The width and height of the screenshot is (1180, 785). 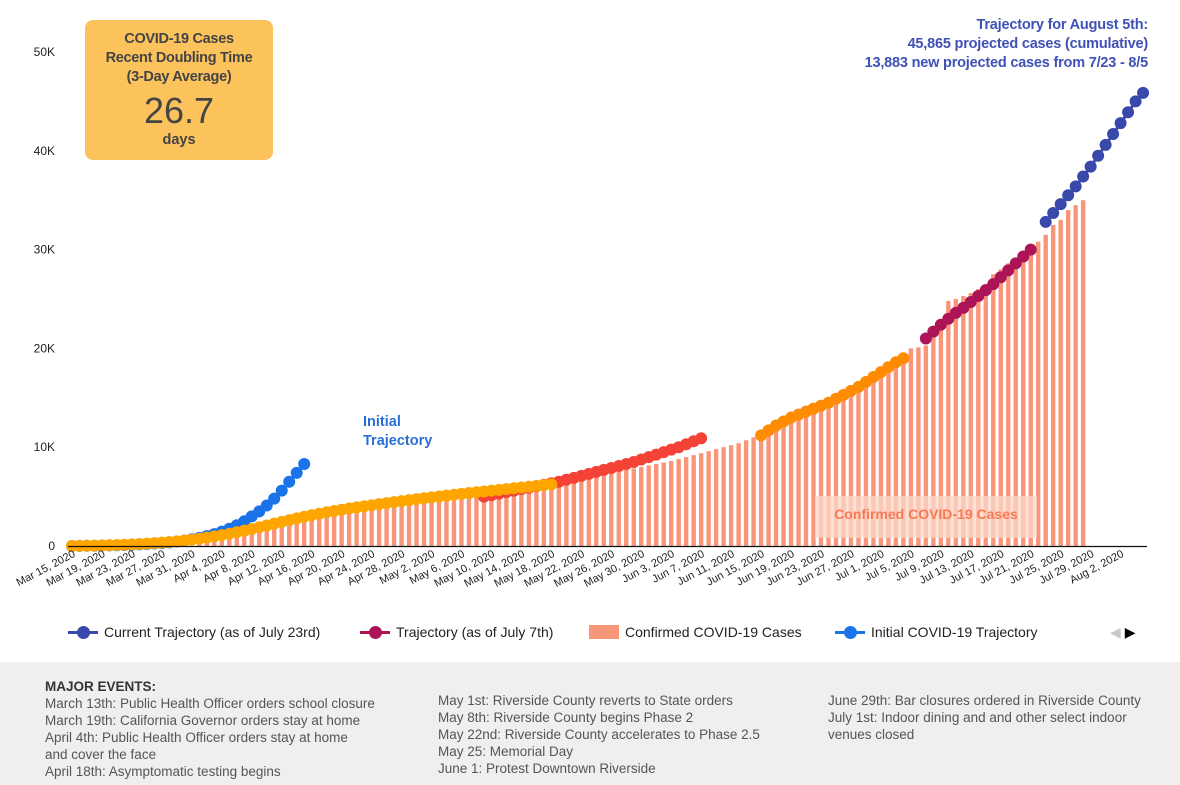 I want to click on projection-line: Trajectory for August 5th:, so click(x=1062, y=25).